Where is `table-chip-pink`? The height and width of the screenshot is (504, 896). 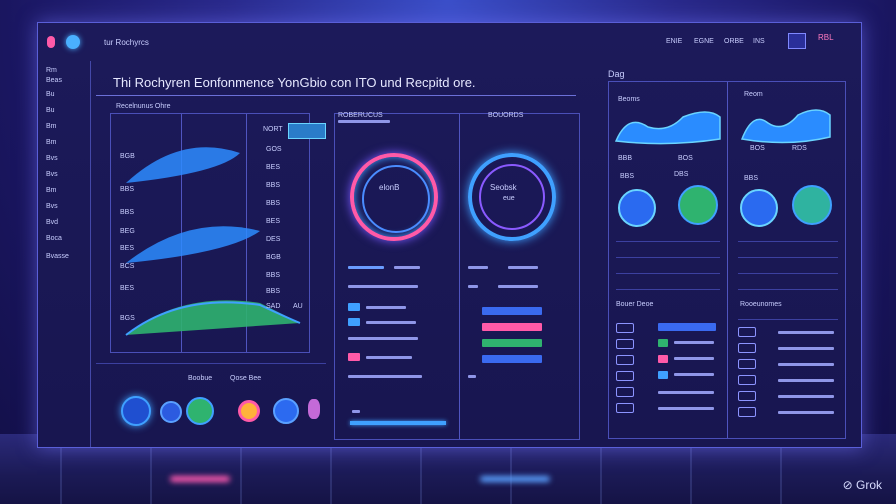
table-chip-pink is located at coordinates (663, 359).